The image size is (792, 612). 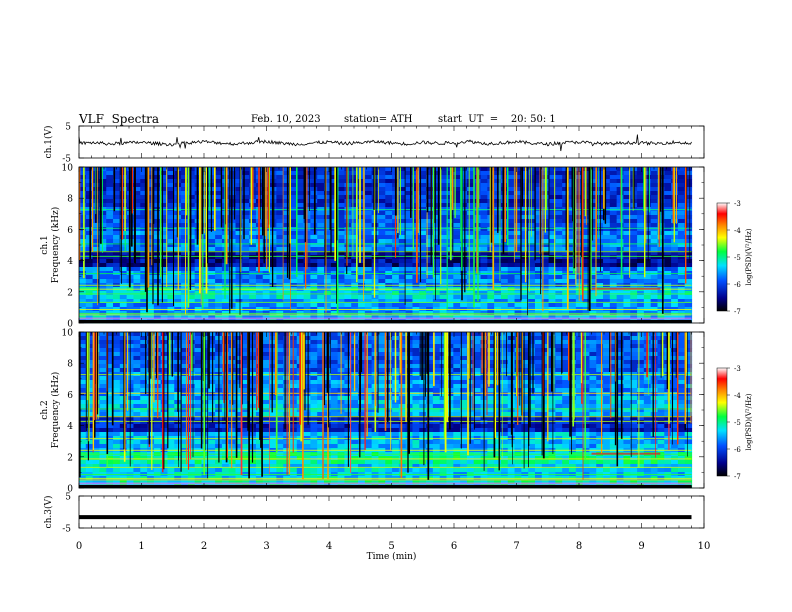 What do you see at coordinates (119, 119) in the screenshot?
I see `figure-title: VLF Spectra` at bounding box center [119, 119].